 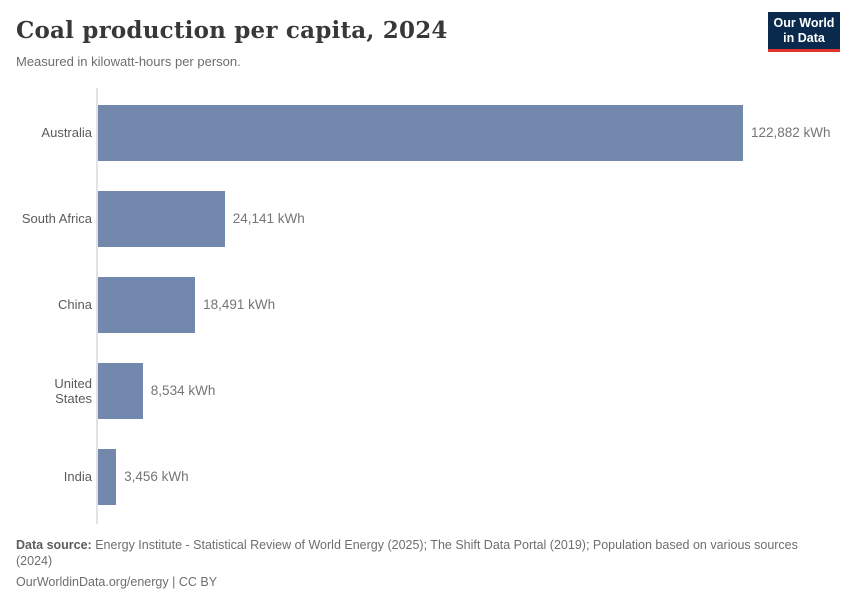 What do you see at coordinates (804, 38) in the screenshot?
I see `logo-text-line2: in Data` at bounding box center [804, 38].